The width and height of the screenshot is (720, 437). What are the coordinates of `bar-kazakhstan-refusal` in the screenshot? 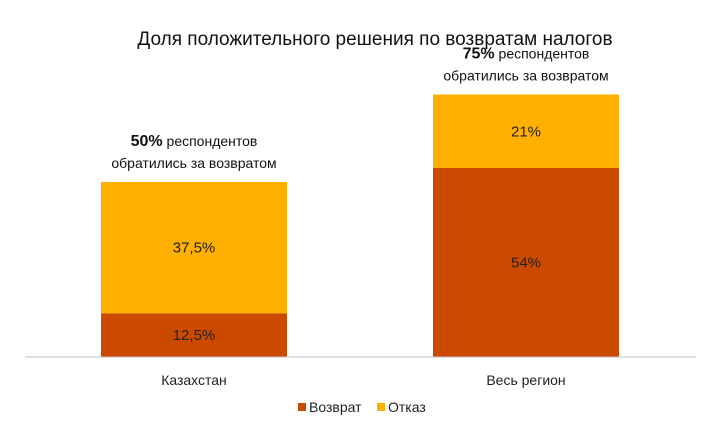 It's located at (194, 248).